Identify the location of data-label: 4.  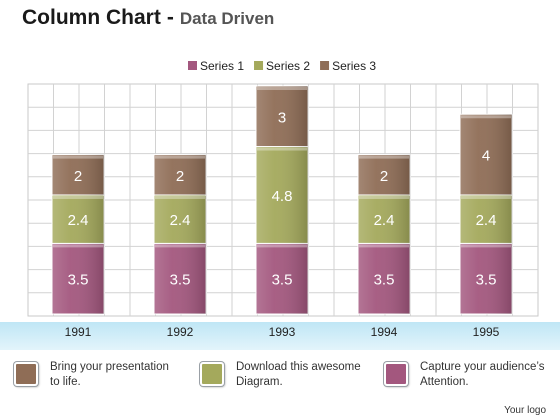
(486, 156).